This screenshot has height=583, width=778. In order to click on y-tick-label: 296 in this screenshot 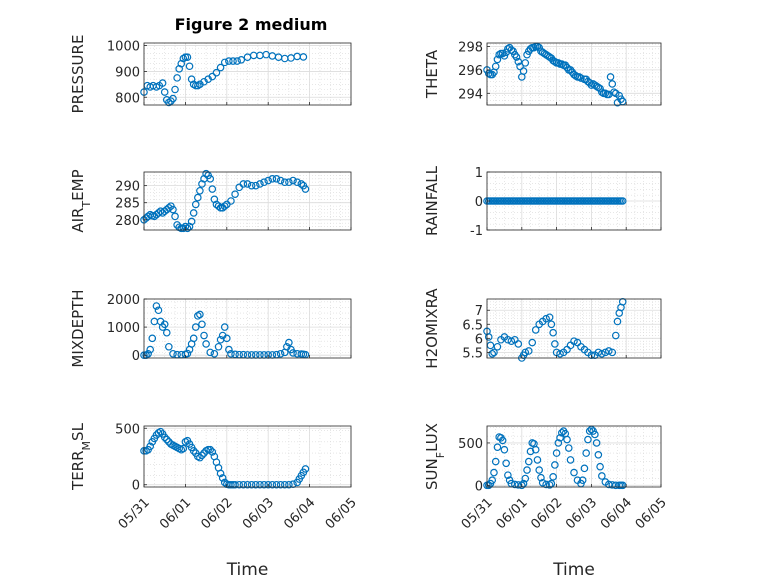, I will do `click(470, 71)`.